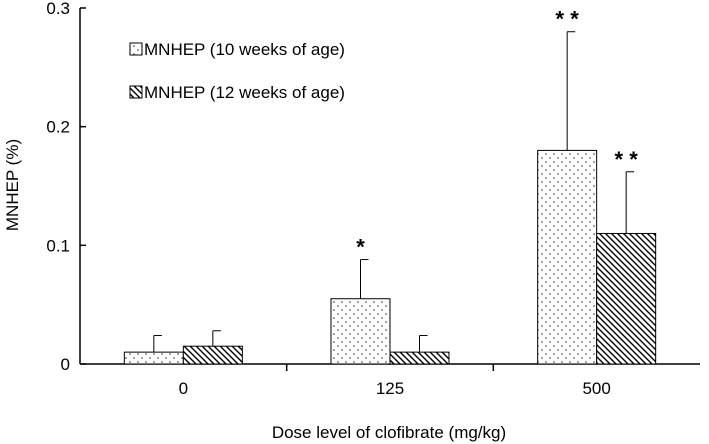 This screenshot has height=444, width=709. Describe the element at coordinates (153, 358) in the screenshot. I see `bar-s0-c0` at that location.